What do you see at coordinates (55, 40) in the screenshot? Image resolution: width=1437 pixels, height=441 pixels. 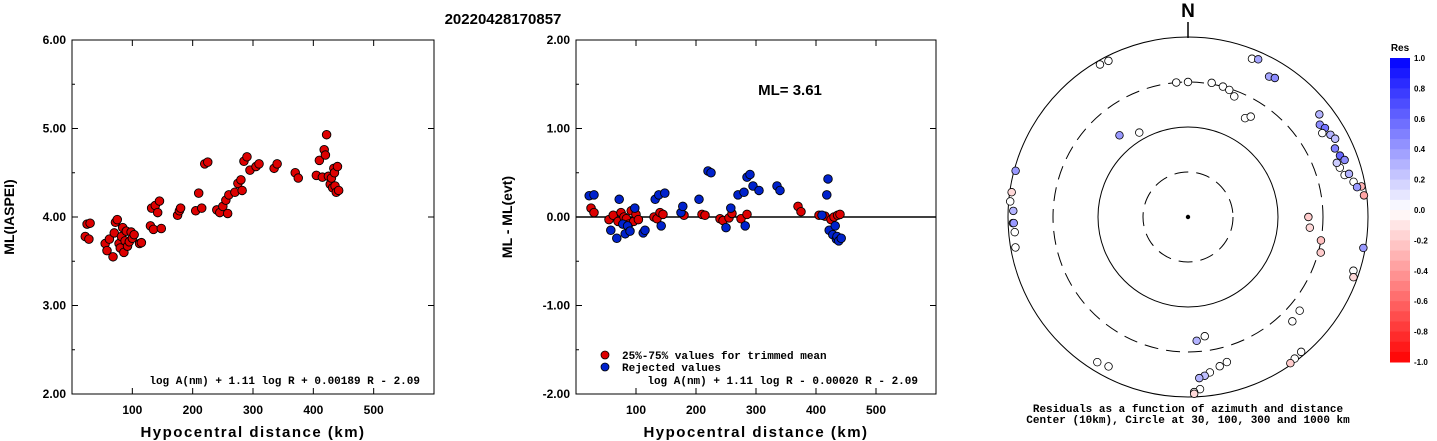 I see `y-tick-label: 6.00` at bounding box center [55, 40].